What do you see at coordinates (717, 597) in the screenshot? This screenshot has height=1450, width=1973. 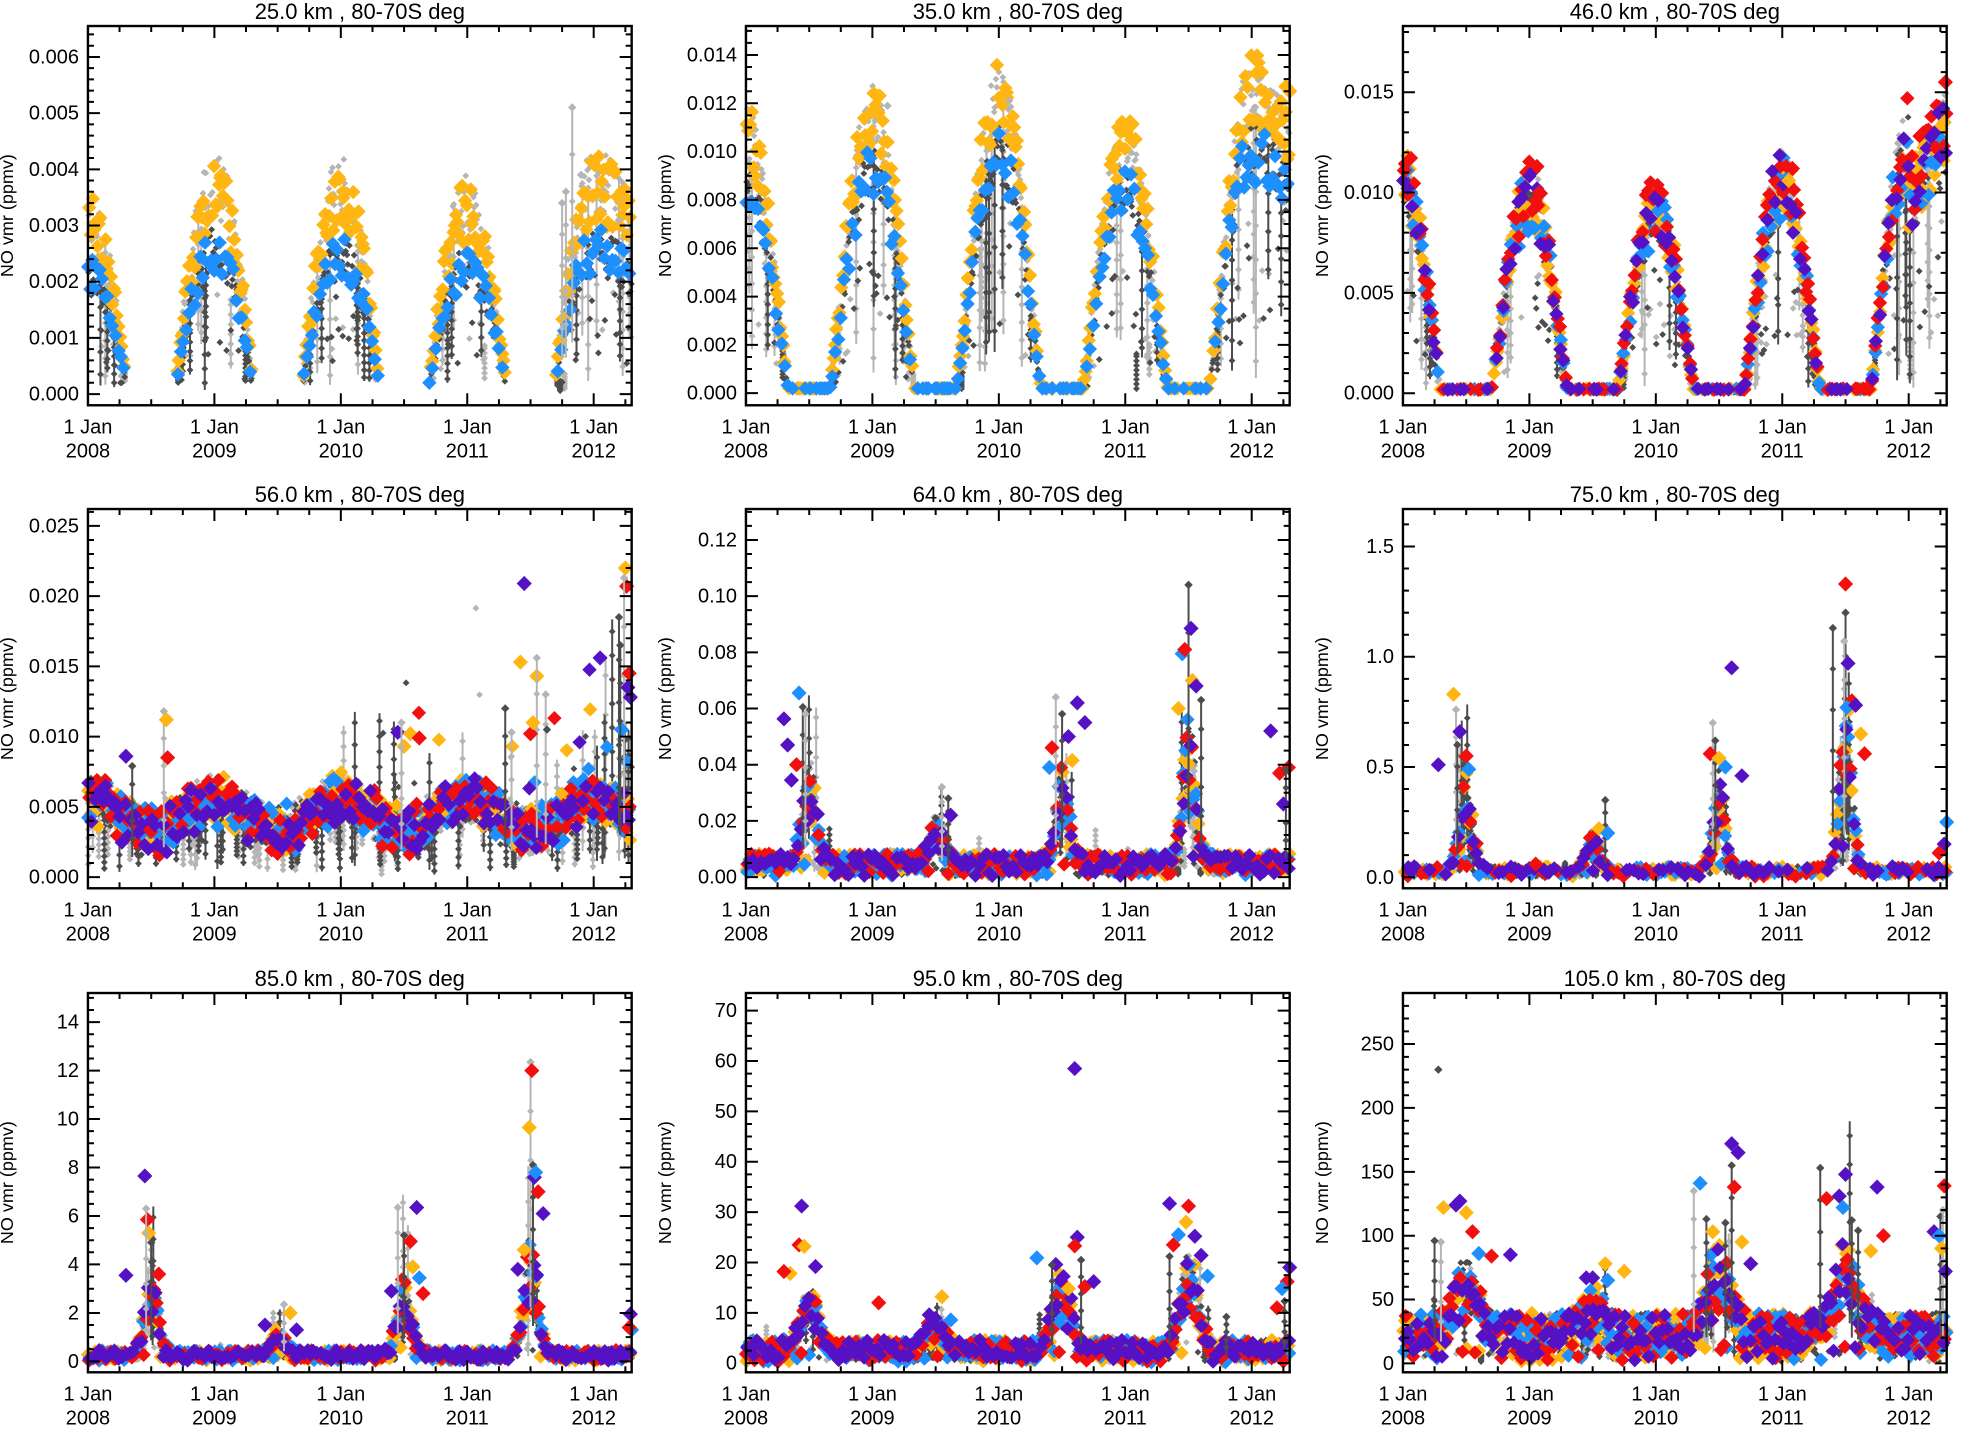 I see `y-tick-label: 0.10` at bounding box center [717, 597].